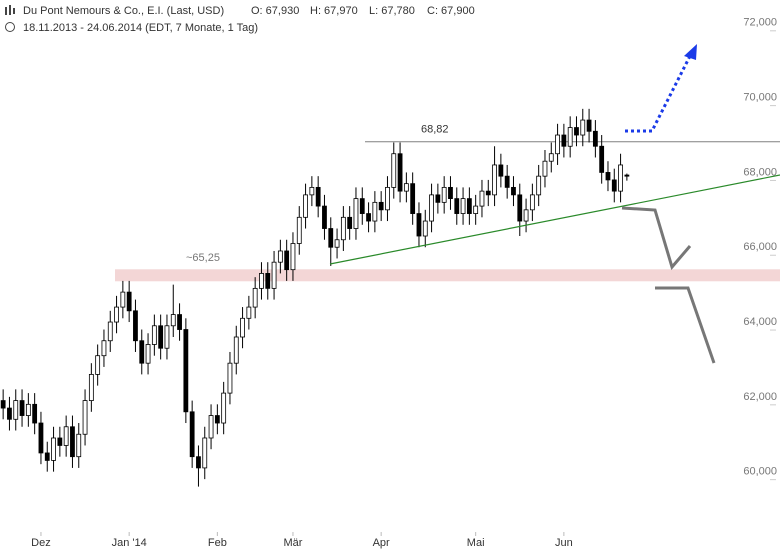 Image resolution: width=780 pixels, height=555 pixels. I want to click on y-tick-label: 70,000, so click(760, 98).